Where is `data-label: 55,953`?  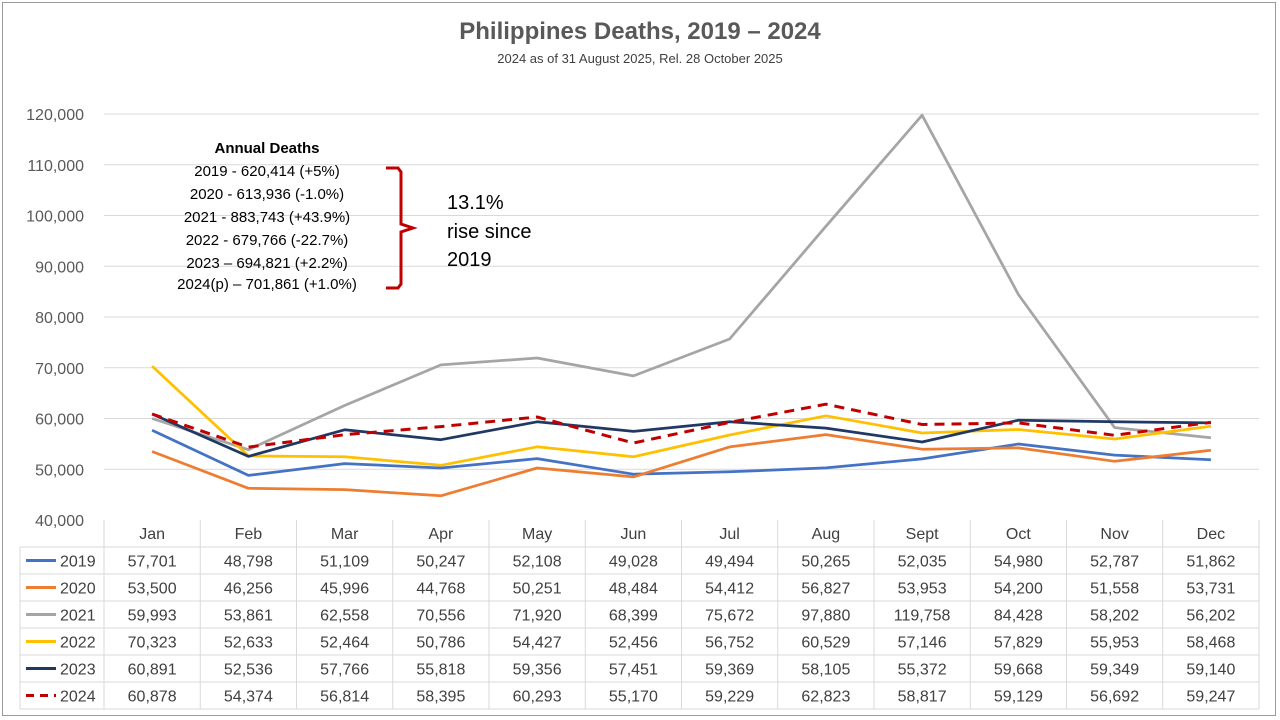
data-label: 55,953 is located at coordinates (1114, 643).